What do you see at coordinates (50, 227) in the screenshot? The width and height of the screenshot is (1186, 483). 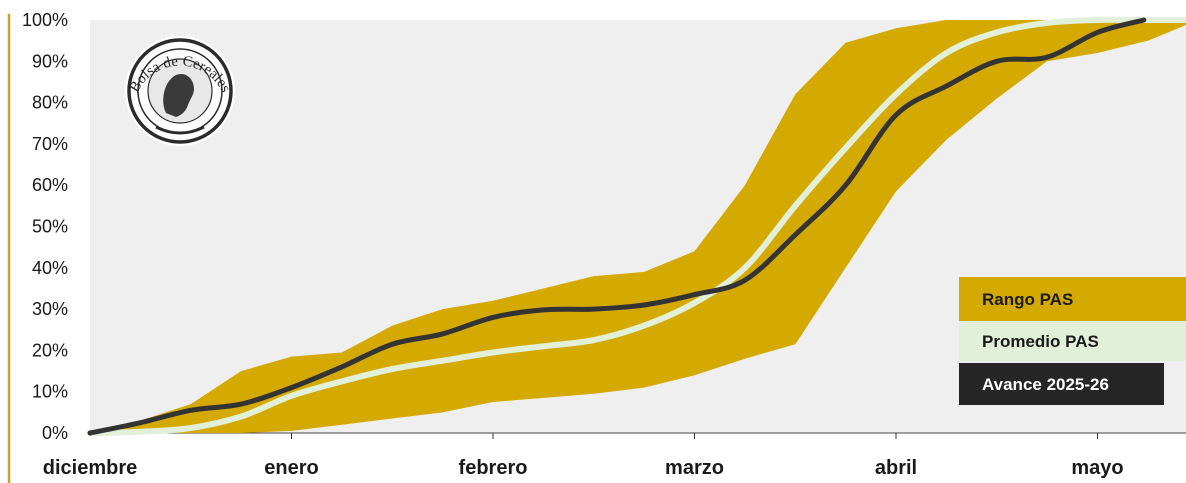 I see `y-tick-label: 50%` at bounding box center [50, 227].